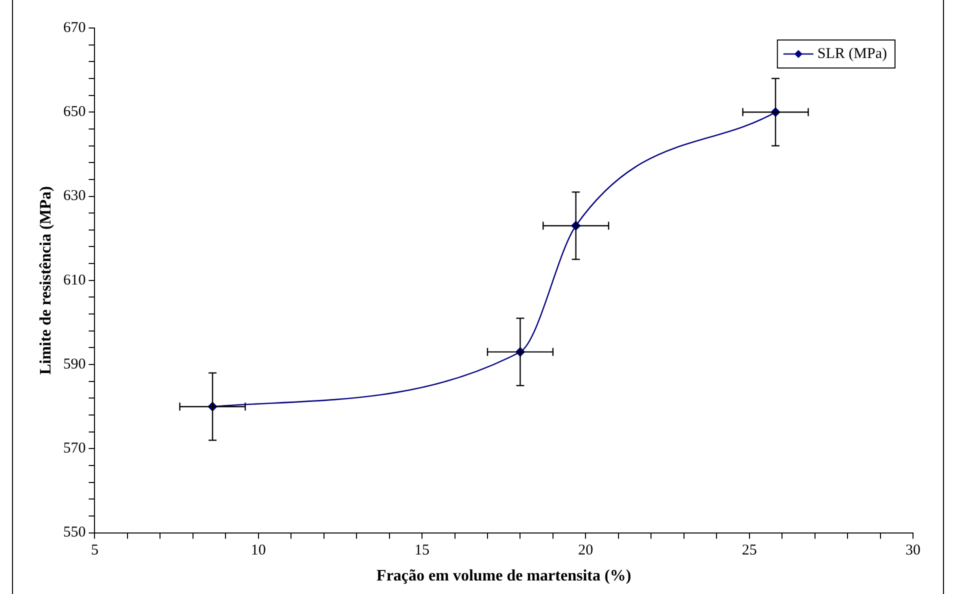 The width and height of the screenshot is (956, 594). What do you see at coordinates (74, 196) in the screenshot?
I see `y-tick-label: 630` at bounding box center [74, 196].